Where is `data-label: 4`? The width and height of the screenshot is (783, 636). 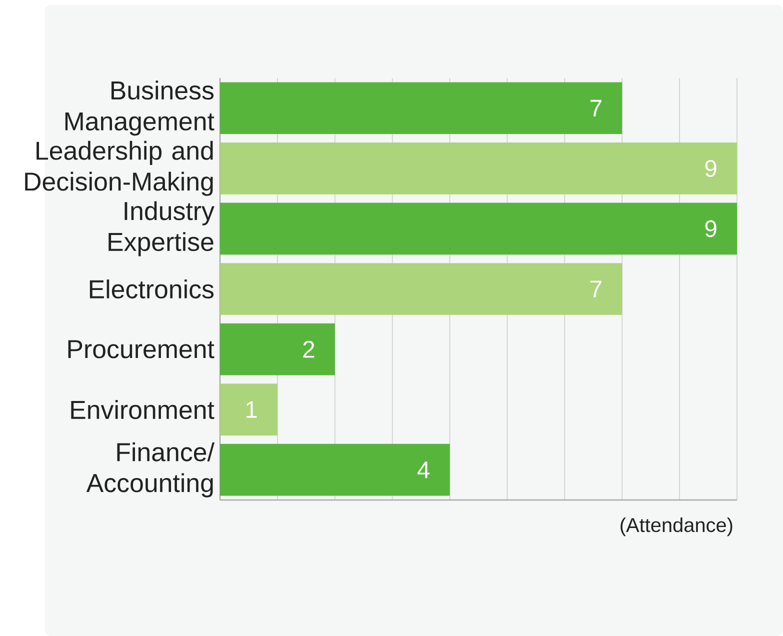
data-label: 4 is located at coordinates (424, 470).